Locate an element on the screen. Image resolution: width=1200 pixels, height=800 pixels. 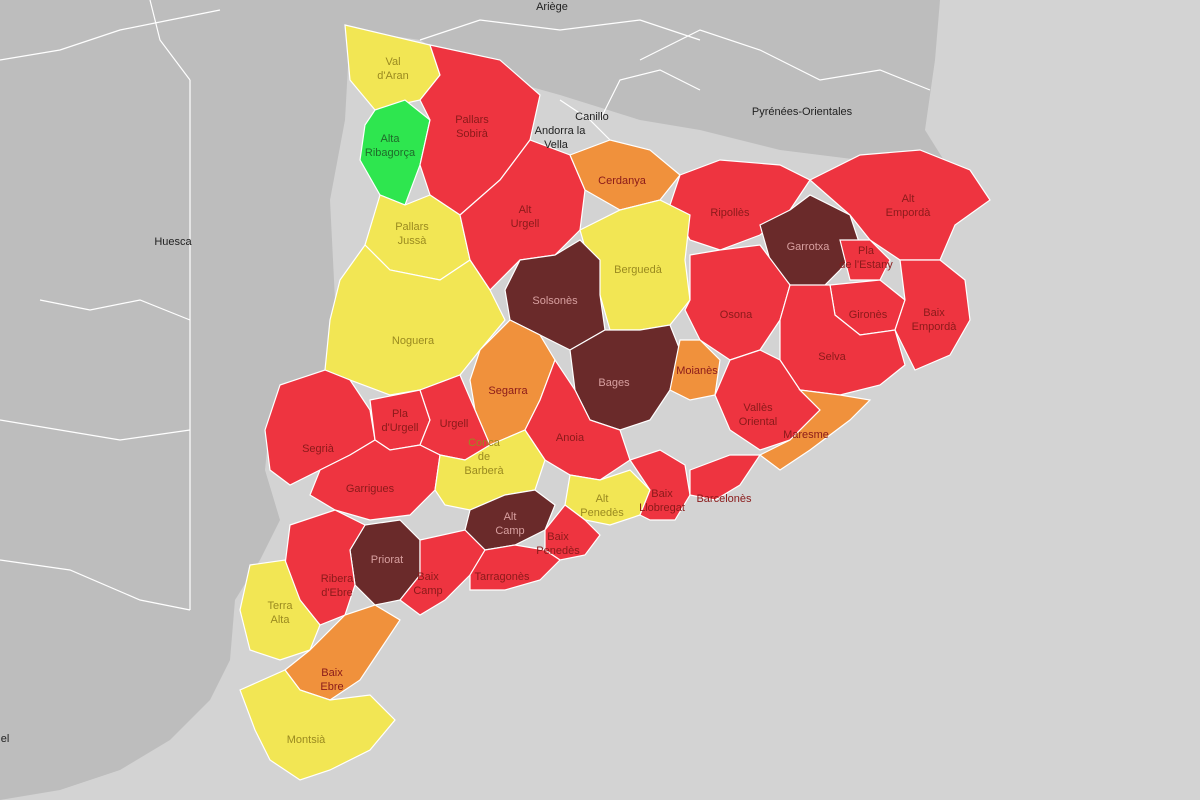
region-baix-llobregat is located at coordinates (660, 485).